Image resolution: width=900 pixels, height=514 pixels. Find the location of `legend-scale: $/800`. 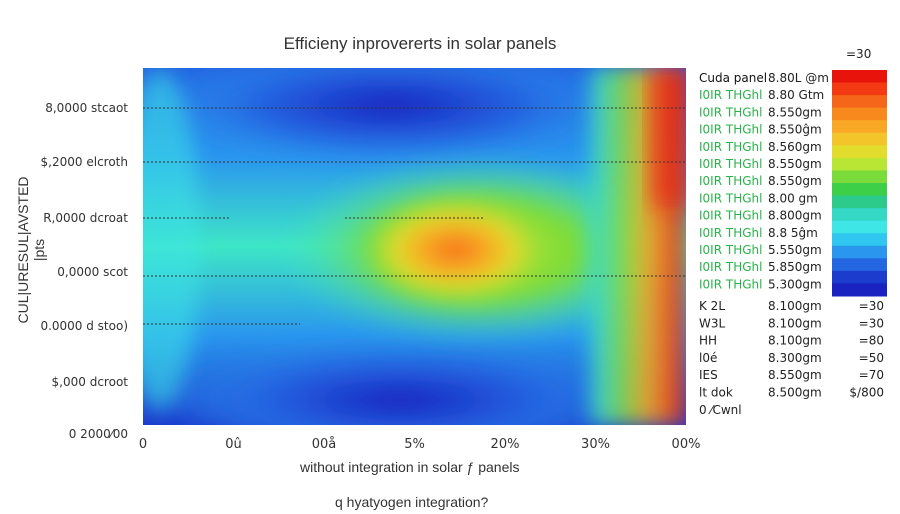

legend-scale: $/800 is located at coordinates (866, 393).